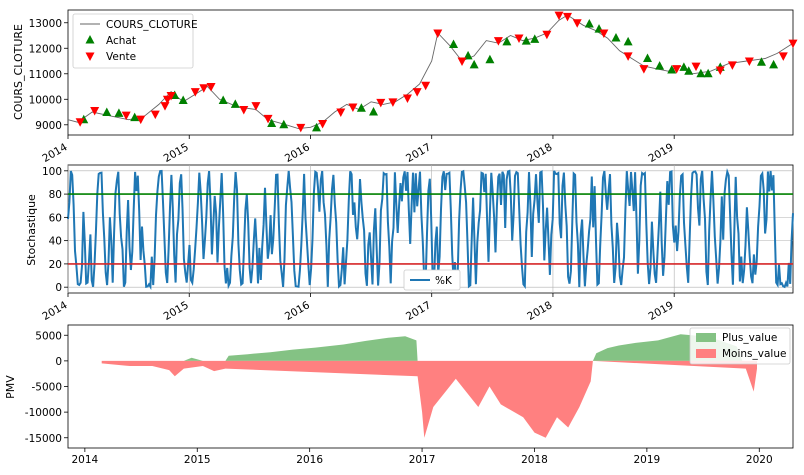  I want to click on plus-value-area, so click(463, 347).